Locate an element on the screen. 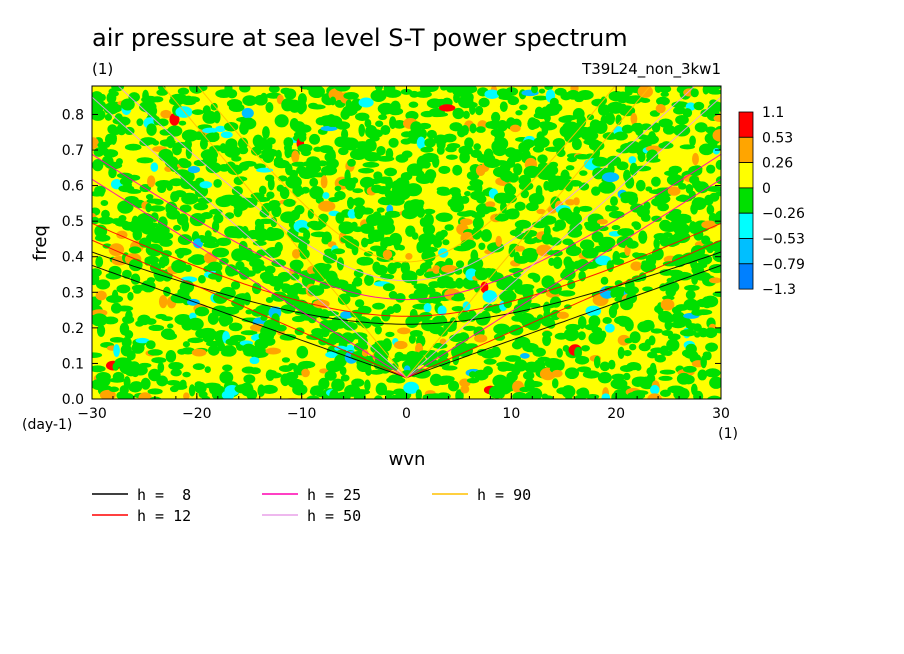 Image resolution: width=904 pixels, height=654 pixels. x-tick-label: 0 is located at coordinates (406, 414).